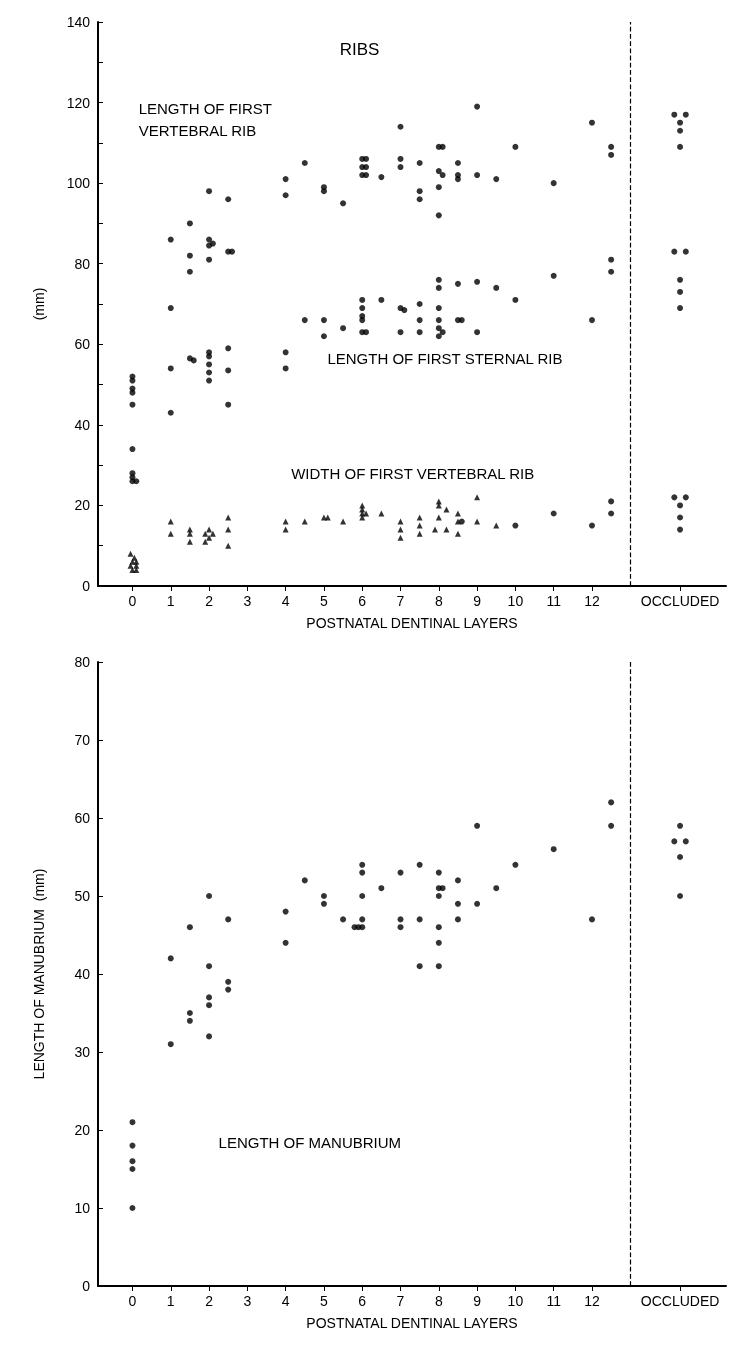 The height and width of the screenshot is (1359, 742). Describe the element at coordinates (209, 1301) in the screenshot. I see `x-tick-label: 2` at that location.